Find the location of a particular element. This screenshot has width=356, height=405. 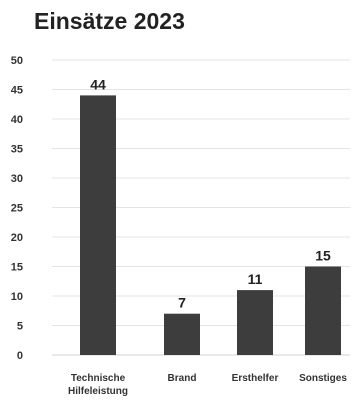

y-axis: 0 5 10 15 20 25 30 35 40 45 50 is located at coordinates (17, 208).